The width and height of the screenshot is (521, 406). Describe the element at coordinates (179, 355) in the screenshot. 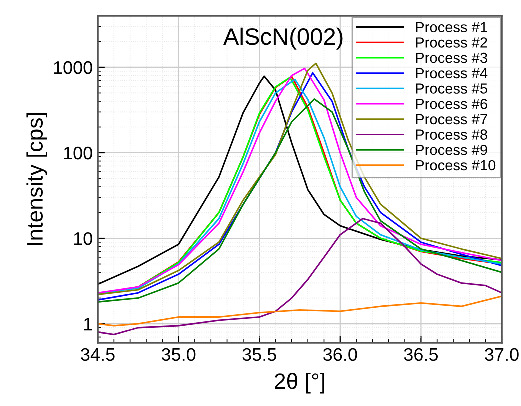

I see `x-tick-label: 35.0` at that location.